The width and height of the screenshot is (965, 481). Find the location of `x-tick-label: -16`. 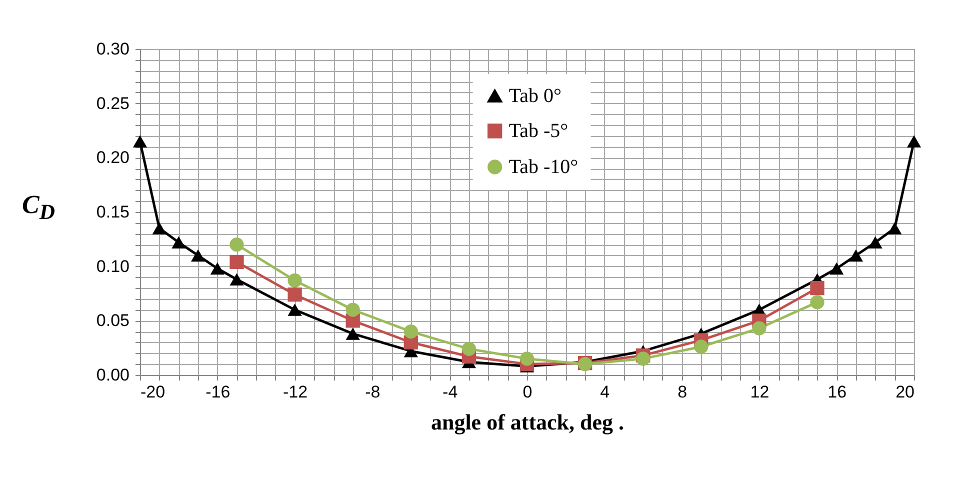

x-tick-label: -16 is located at coordinates (218, 392).